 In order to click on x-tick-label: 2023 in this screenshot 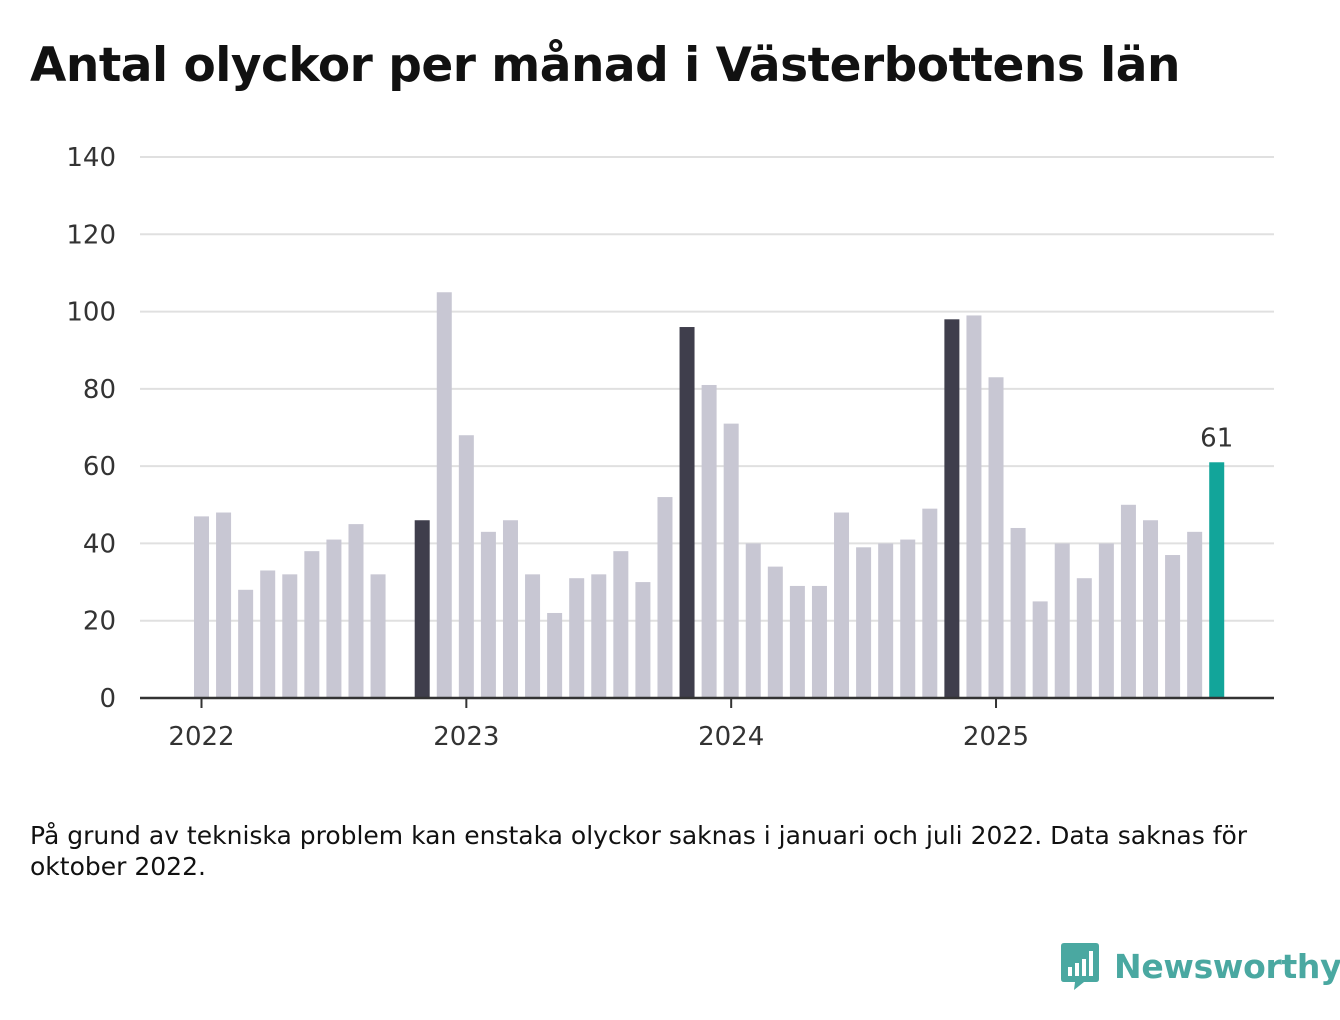, I will do `click(466, 737)`.